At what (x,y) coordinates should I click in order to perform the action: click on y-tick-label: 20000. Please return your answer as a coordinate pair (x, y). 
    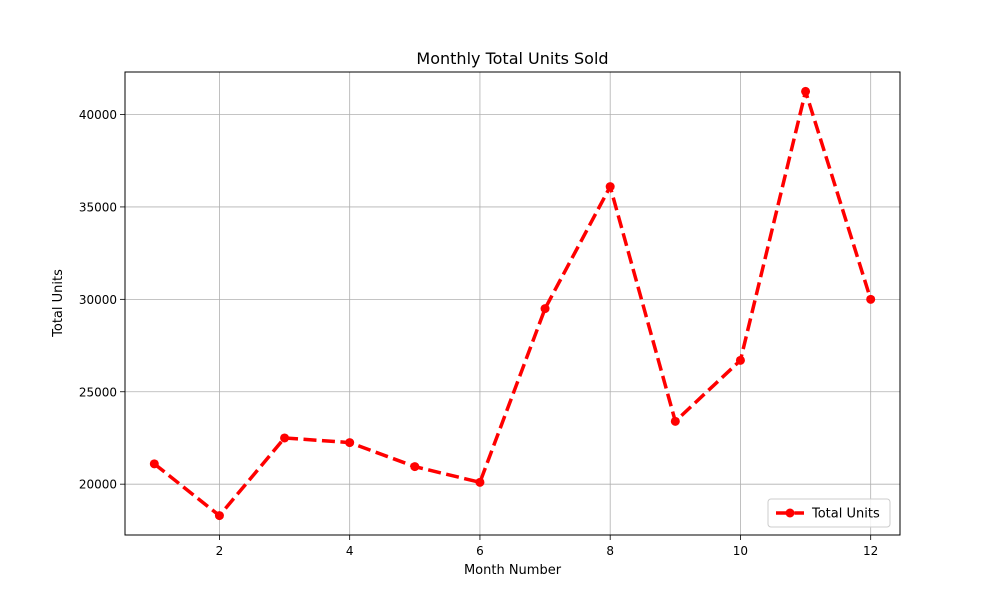
    Looking at the image, I should click on (98, 485).